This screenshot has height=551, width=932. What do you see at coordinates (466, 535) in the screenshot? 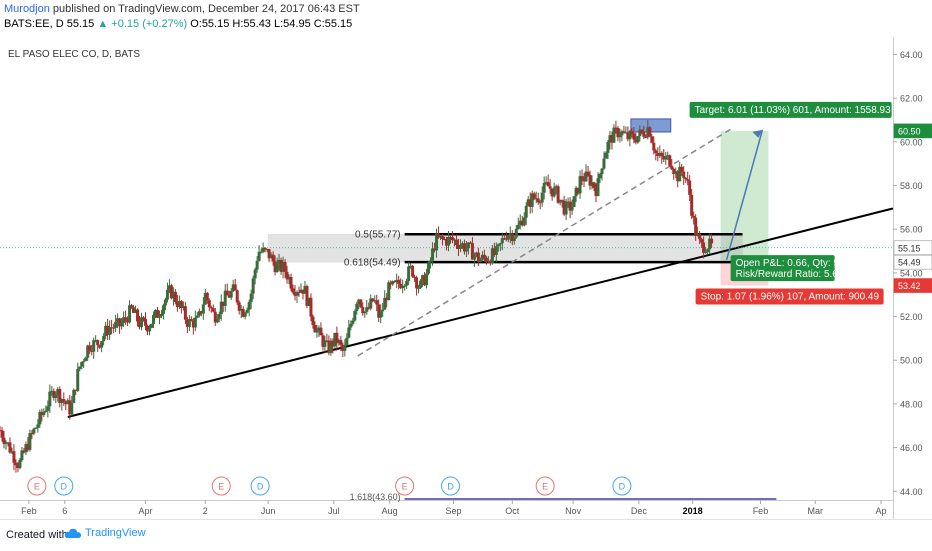
I see `footer: Created with TradingView` at bounding box center [466, 535].